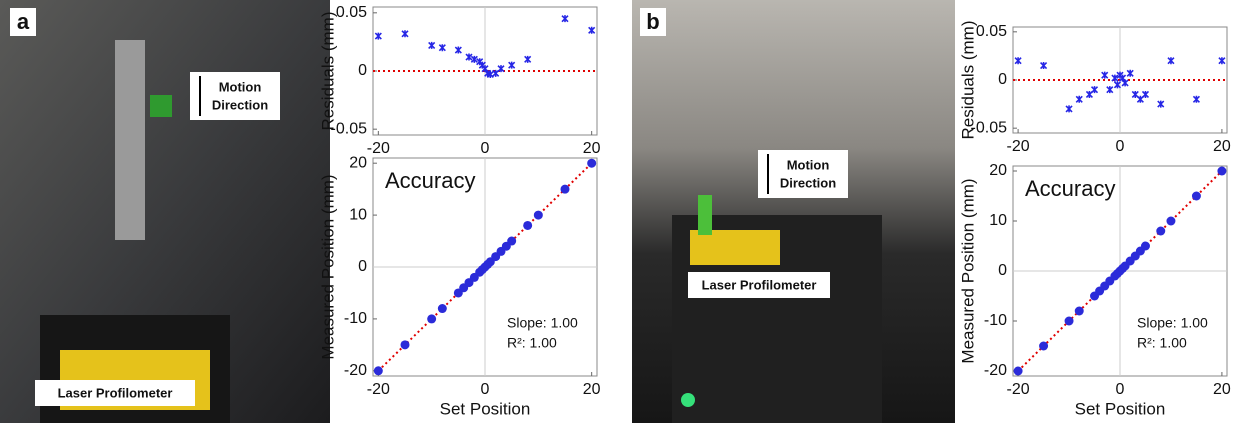  Describe the element at coordinates (23, 21) in the screenshot. I see `panel-label: a` at that location.